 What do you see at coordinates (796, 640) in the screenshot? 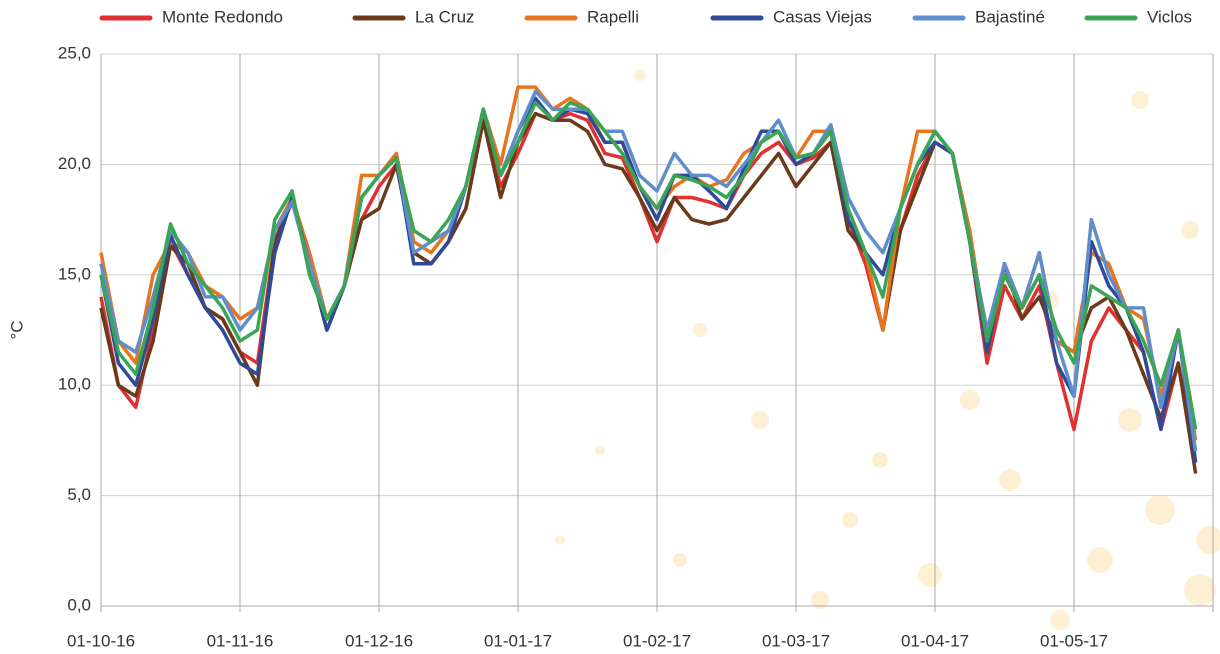
I see `x-tick-label: 01-03-17` at bounding box center [796, 640].